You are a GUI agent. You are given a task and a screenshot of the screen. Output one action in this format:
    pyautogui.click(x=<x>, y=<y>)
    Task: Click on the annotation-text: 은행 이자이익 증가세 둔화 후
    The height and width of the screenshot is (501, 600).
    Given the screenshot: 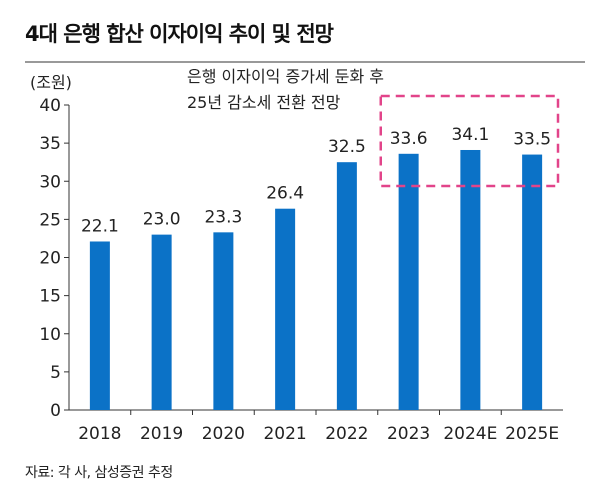 What is the action you would take?
    pyautogui.click(x=285, y=76)
    